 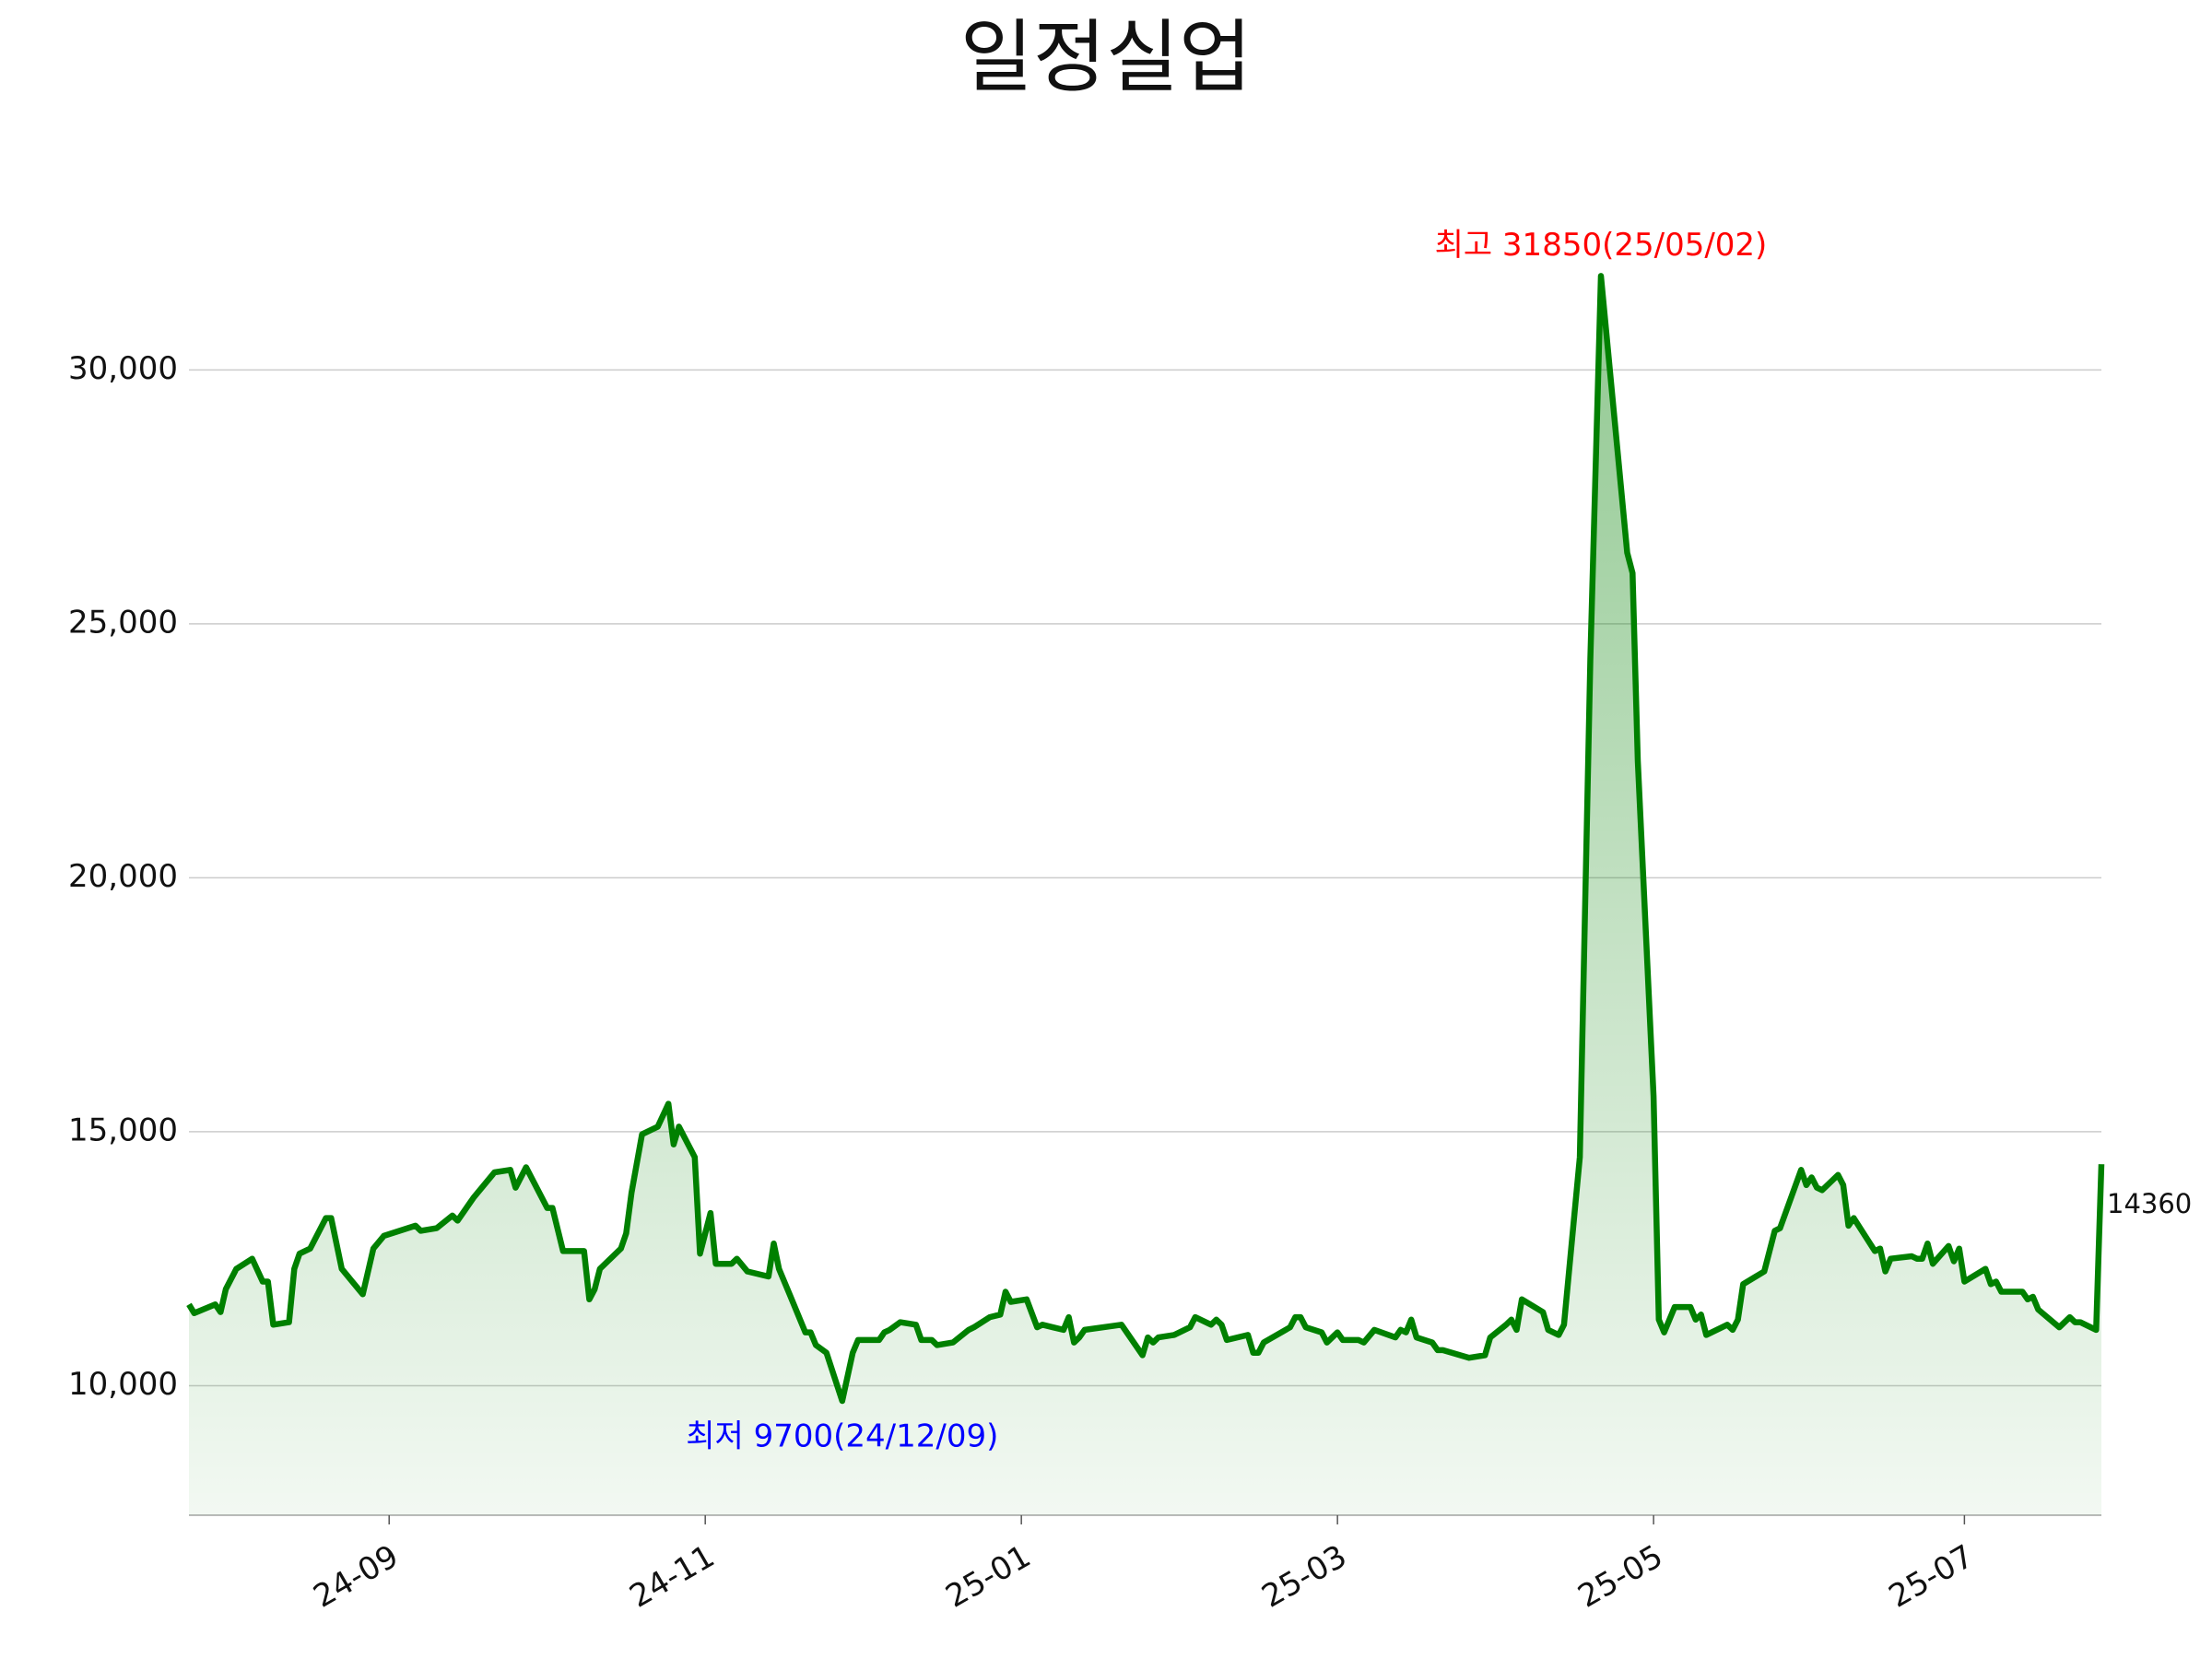 I want to click on x-tick-label: 25-01, so click(x=989, y=1577).